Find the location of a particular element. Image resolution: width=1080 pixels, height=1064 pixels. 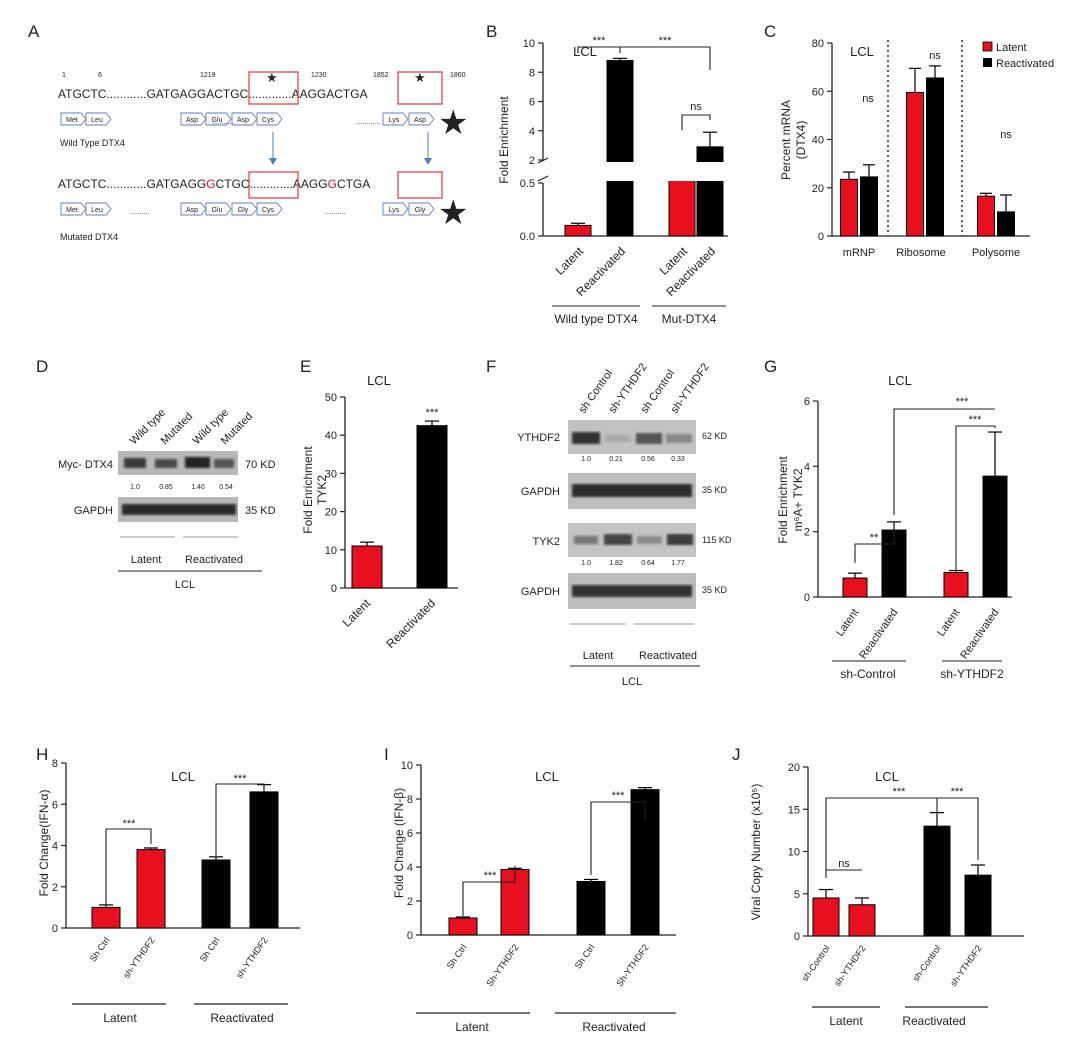

panel-b-group-2: Mut-DTX4 is located at coordinates (689, 319).